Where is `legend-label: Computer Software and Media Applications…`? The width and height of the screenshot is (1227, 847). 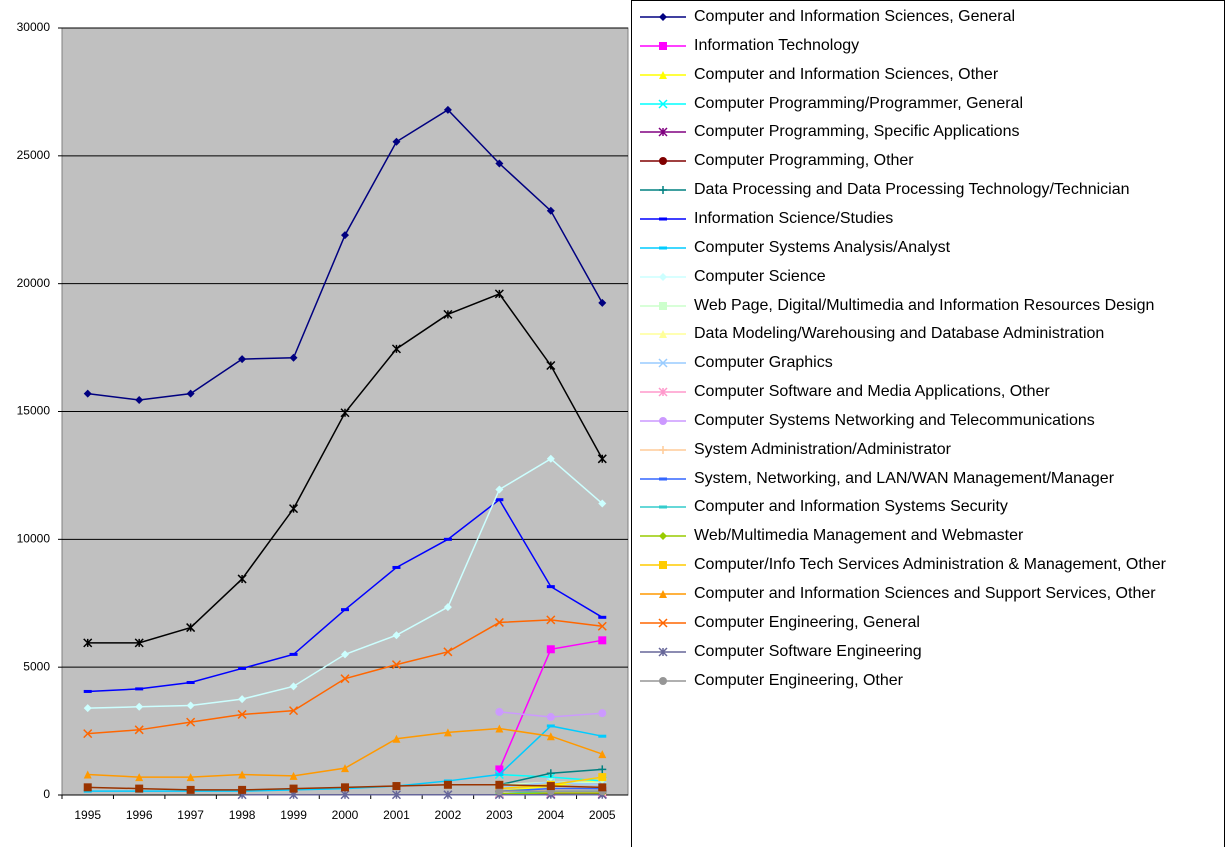
legend-label: Computer Software and Media Applications… is located at coordinates (872, 392).